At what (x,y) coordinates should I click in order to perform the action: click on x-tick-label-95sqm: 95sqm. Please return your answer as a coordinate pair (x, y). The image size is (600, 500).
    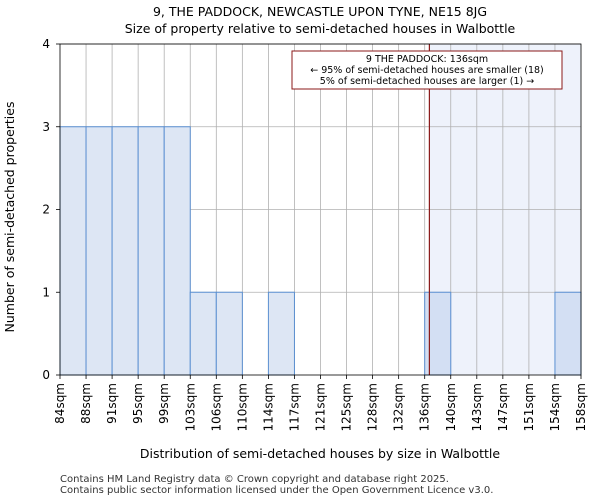
    Looking at the image, I should click on (138, 403).